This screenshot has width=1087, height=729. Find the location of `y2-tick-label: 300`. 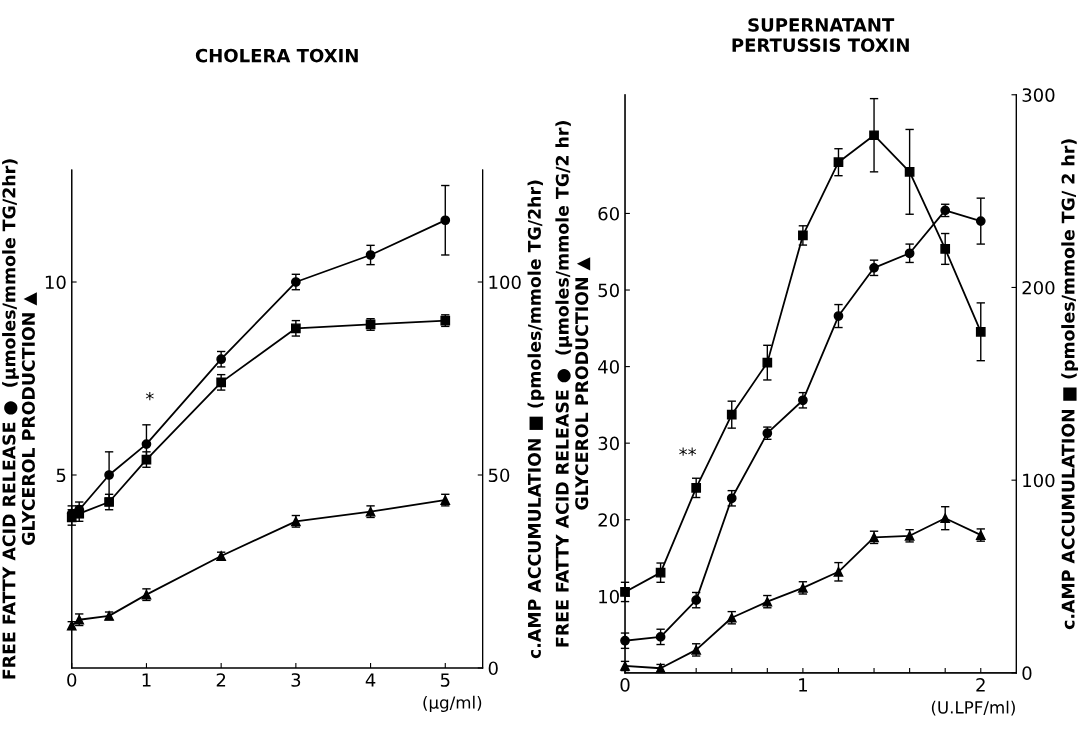

y2-tick-label: 300 is located at coordinates (1038, 95).